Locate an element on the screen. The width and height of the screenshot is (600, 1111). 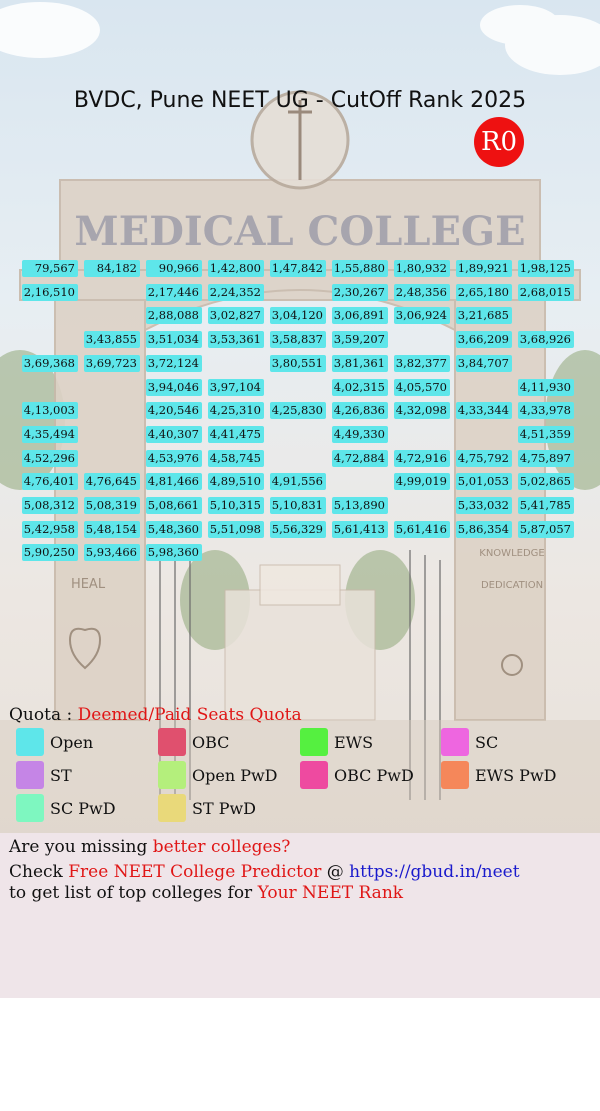
predictor-link: Free NEET College Predictor is located at coordinates (195, 872).